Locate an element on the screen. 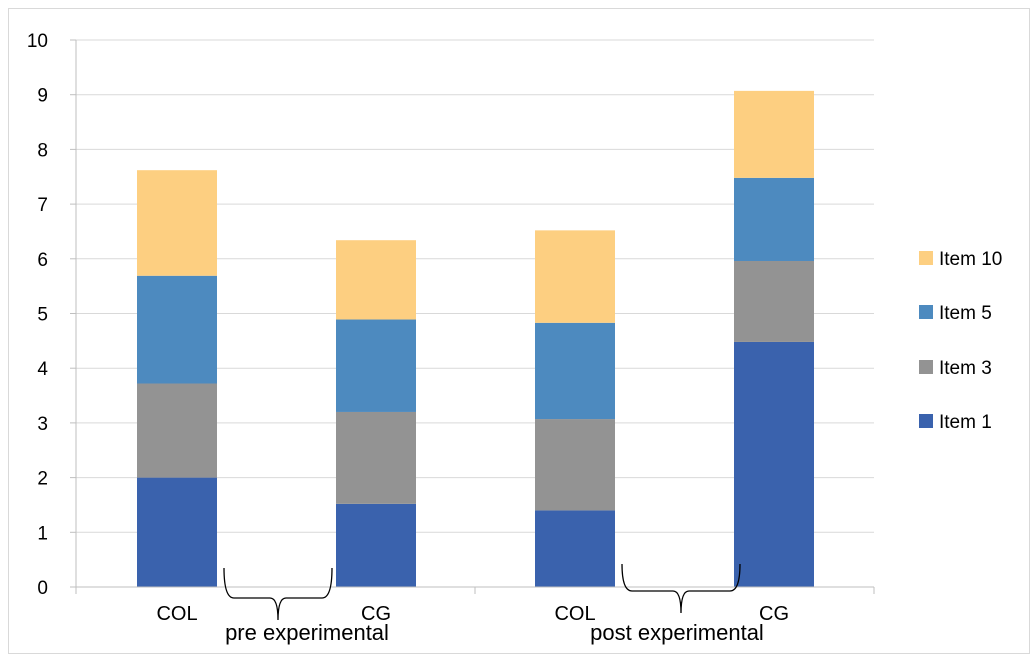 Image resolution: width=1036 pixels, height=654 pixels. y-tick-label: 9 is located at coordinates (42, 96).